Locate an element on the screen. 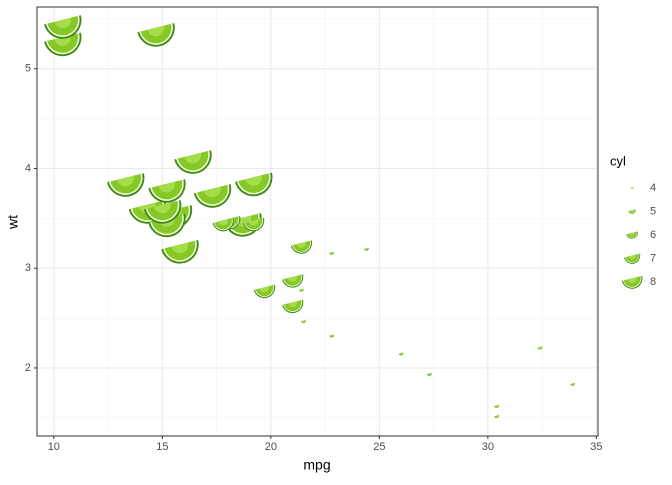  x-axis-label: mpg is located at coordinates (316, 465).